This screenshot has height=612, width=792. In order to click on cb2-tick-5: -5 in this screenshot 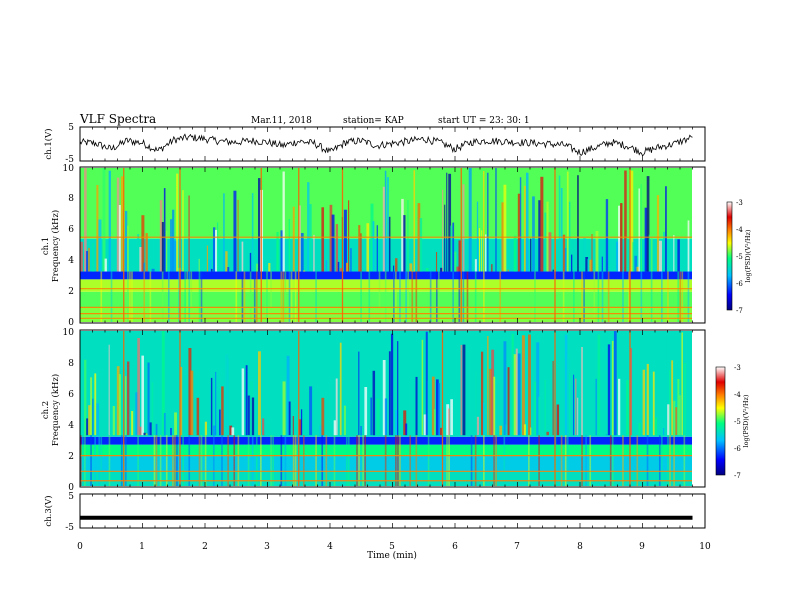, I will do `click(737, 422)`.